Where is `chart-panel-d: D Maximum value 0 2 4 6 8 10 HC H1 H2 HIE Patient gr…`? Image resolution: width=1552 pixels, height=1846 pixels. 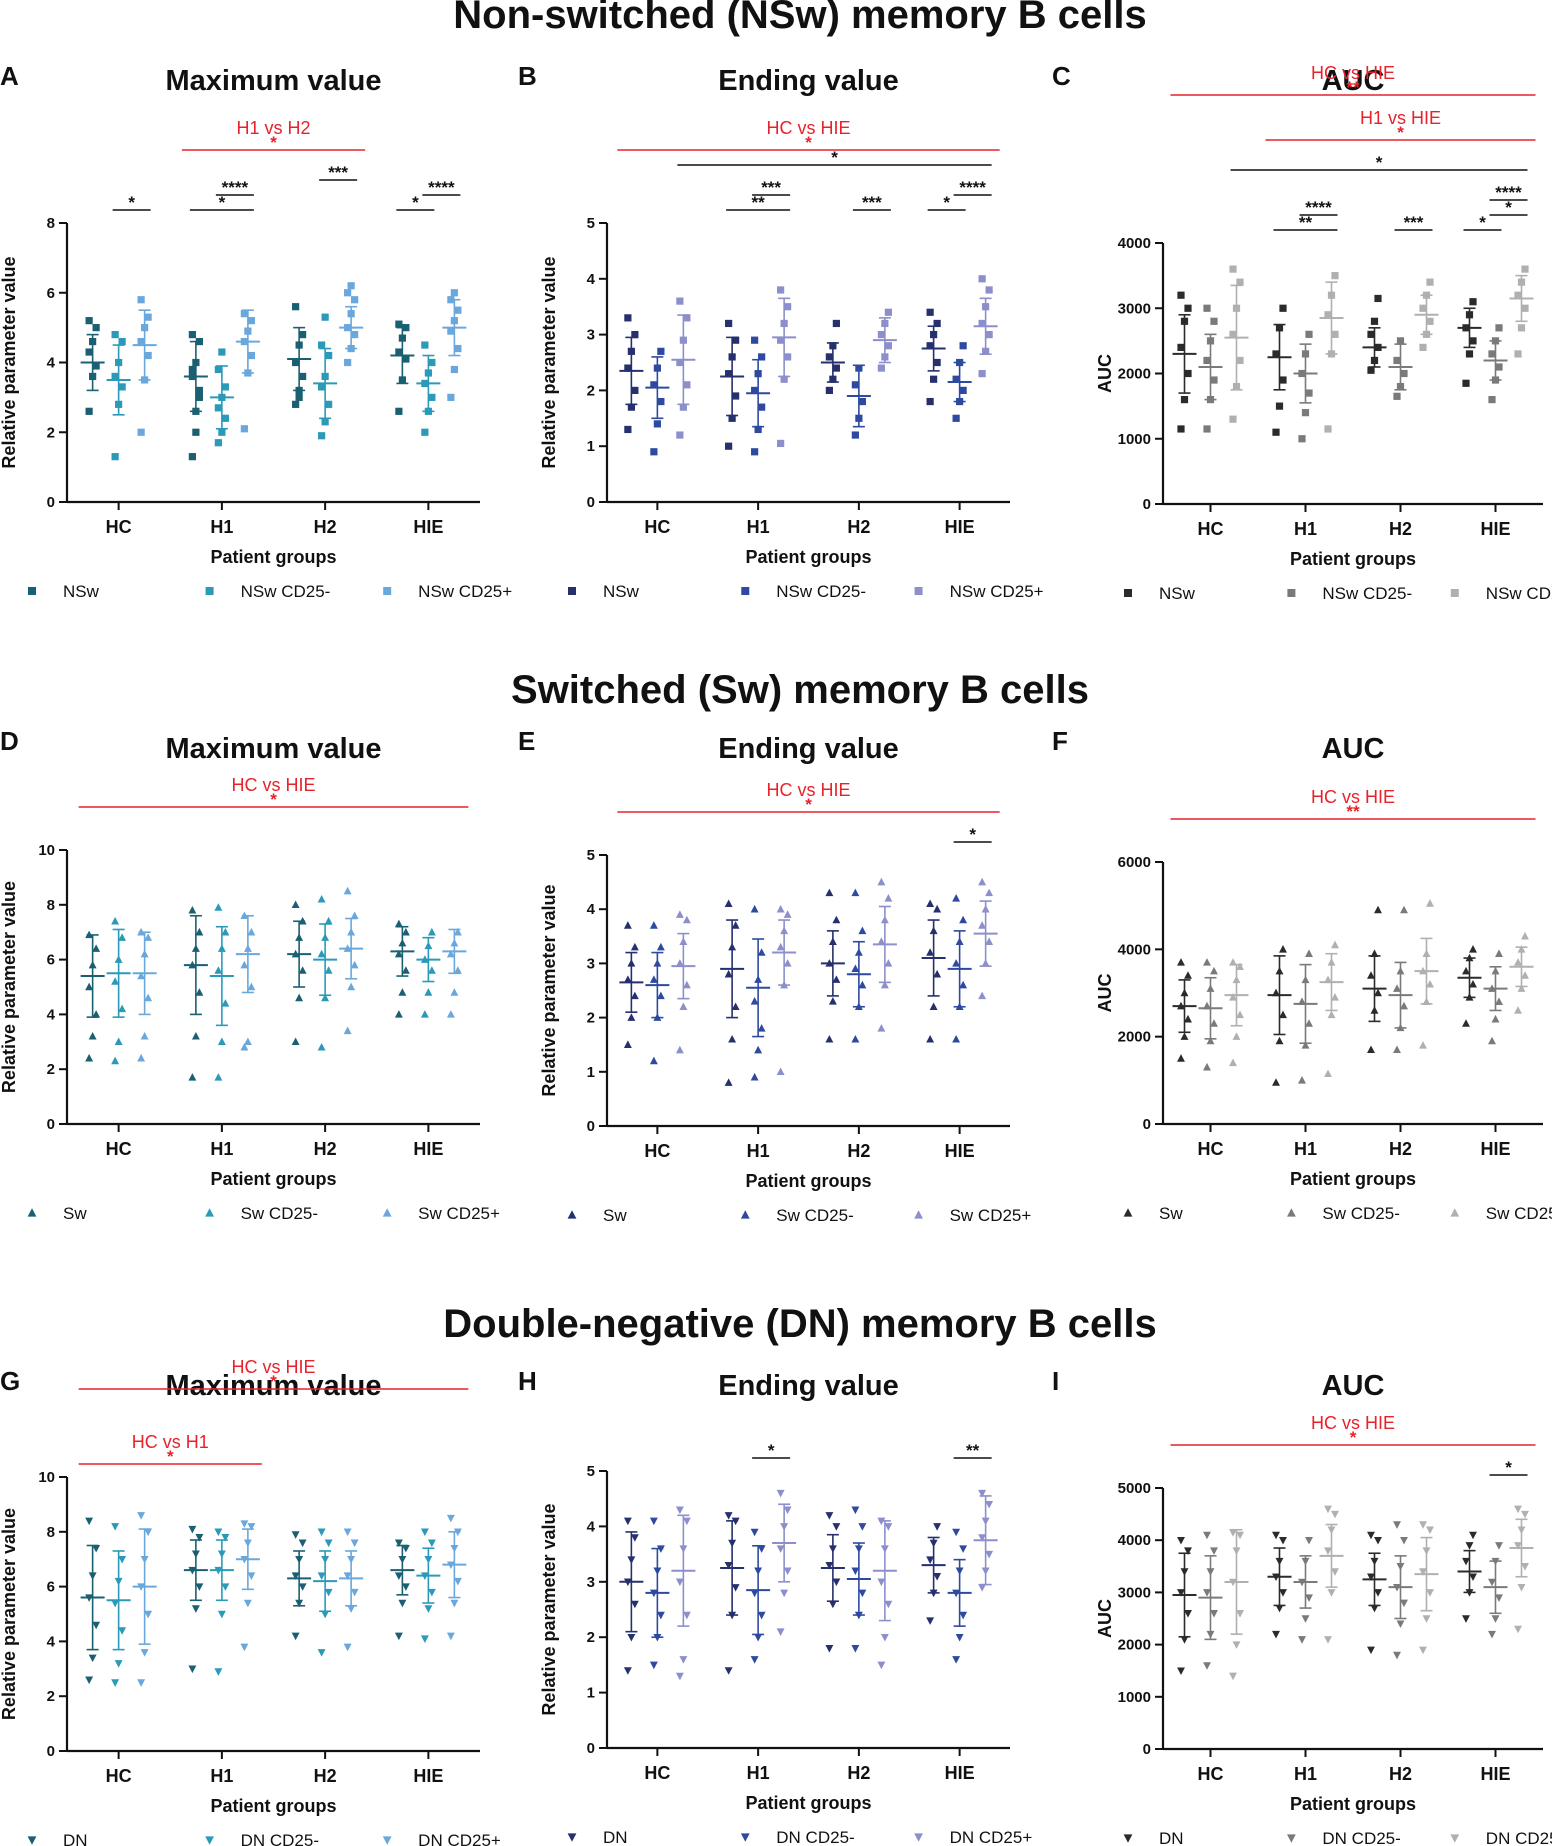 chart-panel-d: D Maximum value 0 2 4 6 8 10 HC H1 H2 HIE Patient gr… is located at coordinates (250, 974).